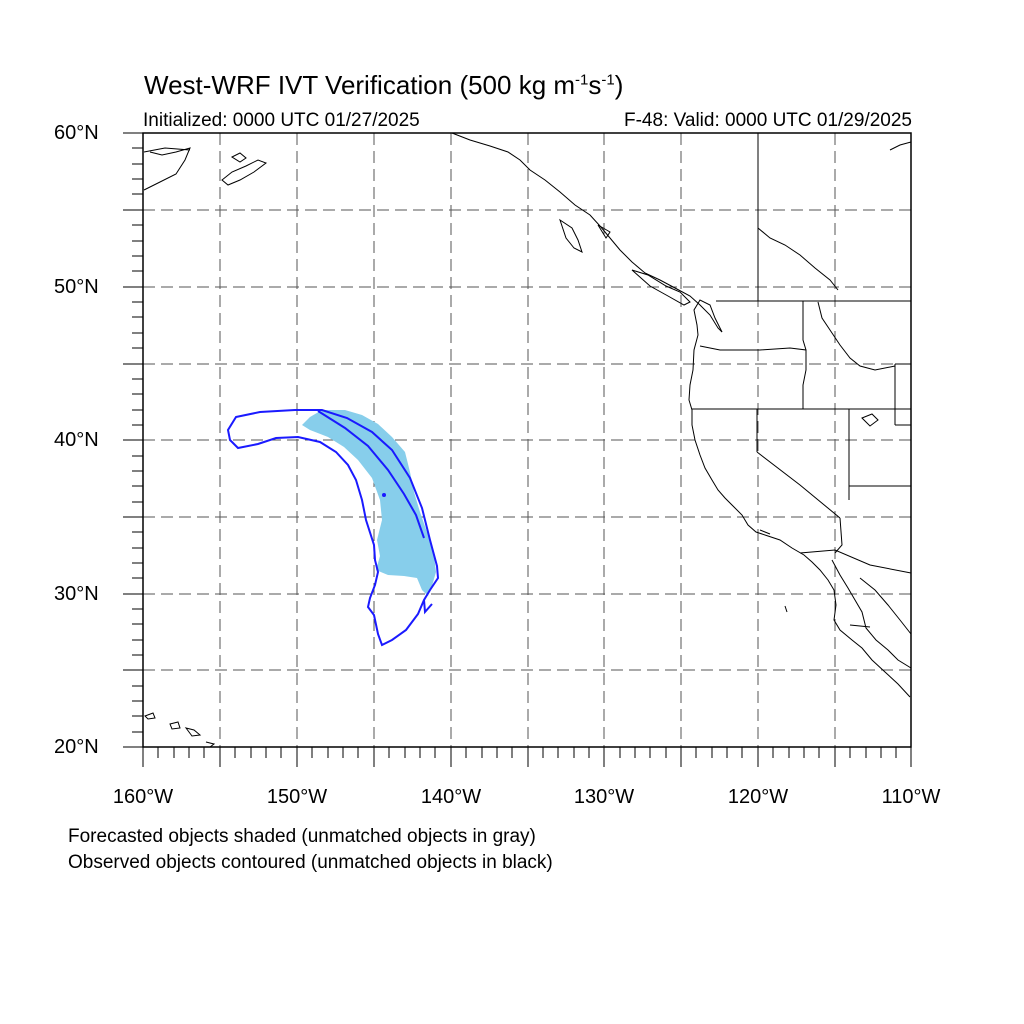  What do you see at coordinates (758, 797) in the screenshot?
I see `lon-label-120w: 120°W` at bounding box center [758, 797].